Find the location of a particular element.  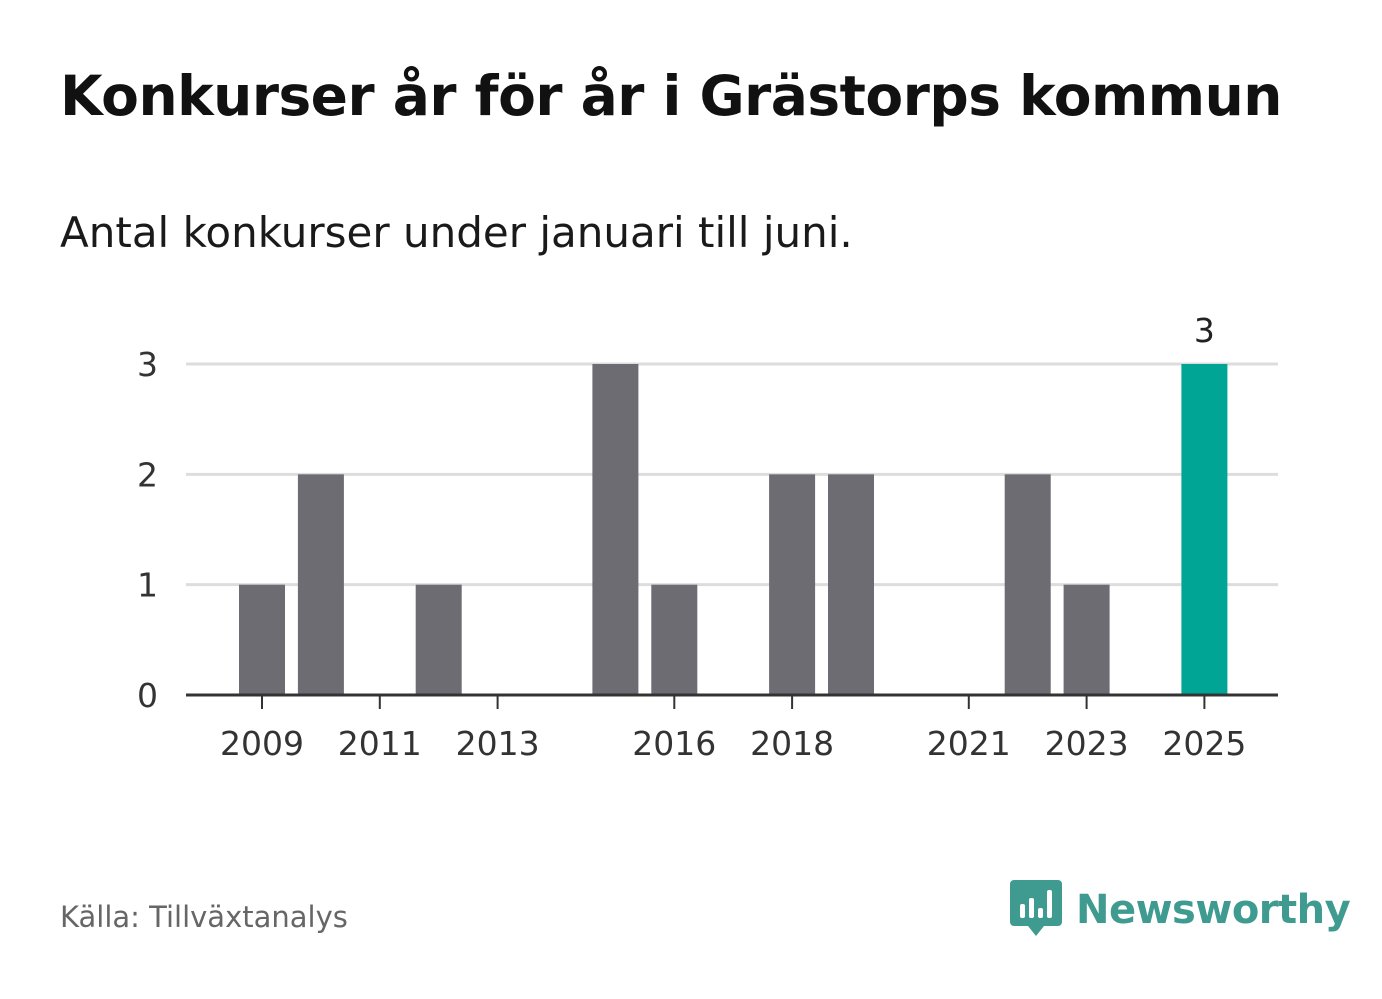

brand: Newsworthy is located at coordinates (1180, 910).